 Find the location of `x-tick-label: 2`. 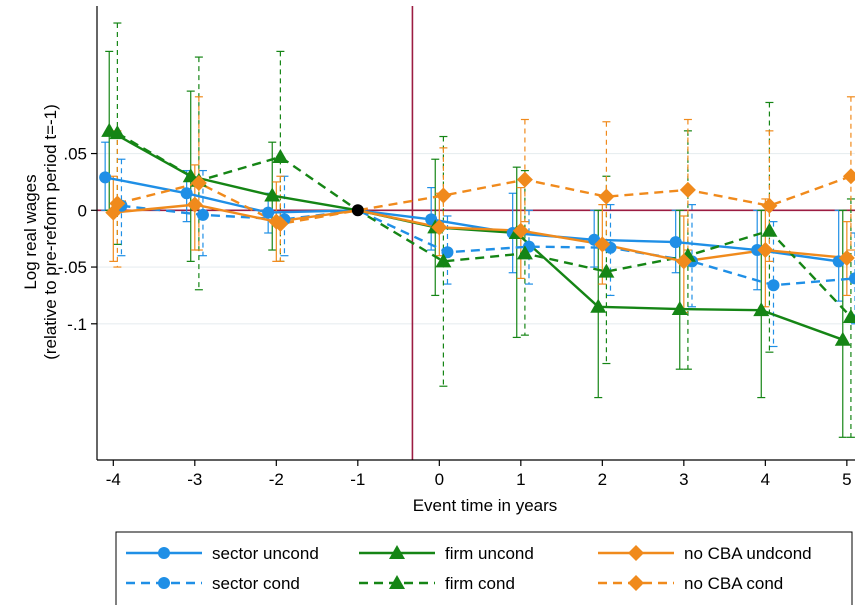

x-tick-label: 2 is located at coordinates (602, 479).